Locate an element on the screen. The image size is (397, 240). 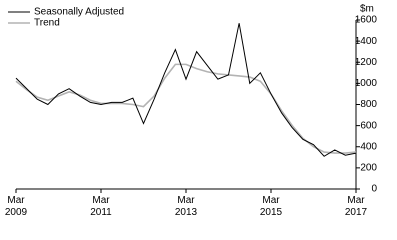
x-tick-label: Mar 2011 is located at coordinates (101, 206).